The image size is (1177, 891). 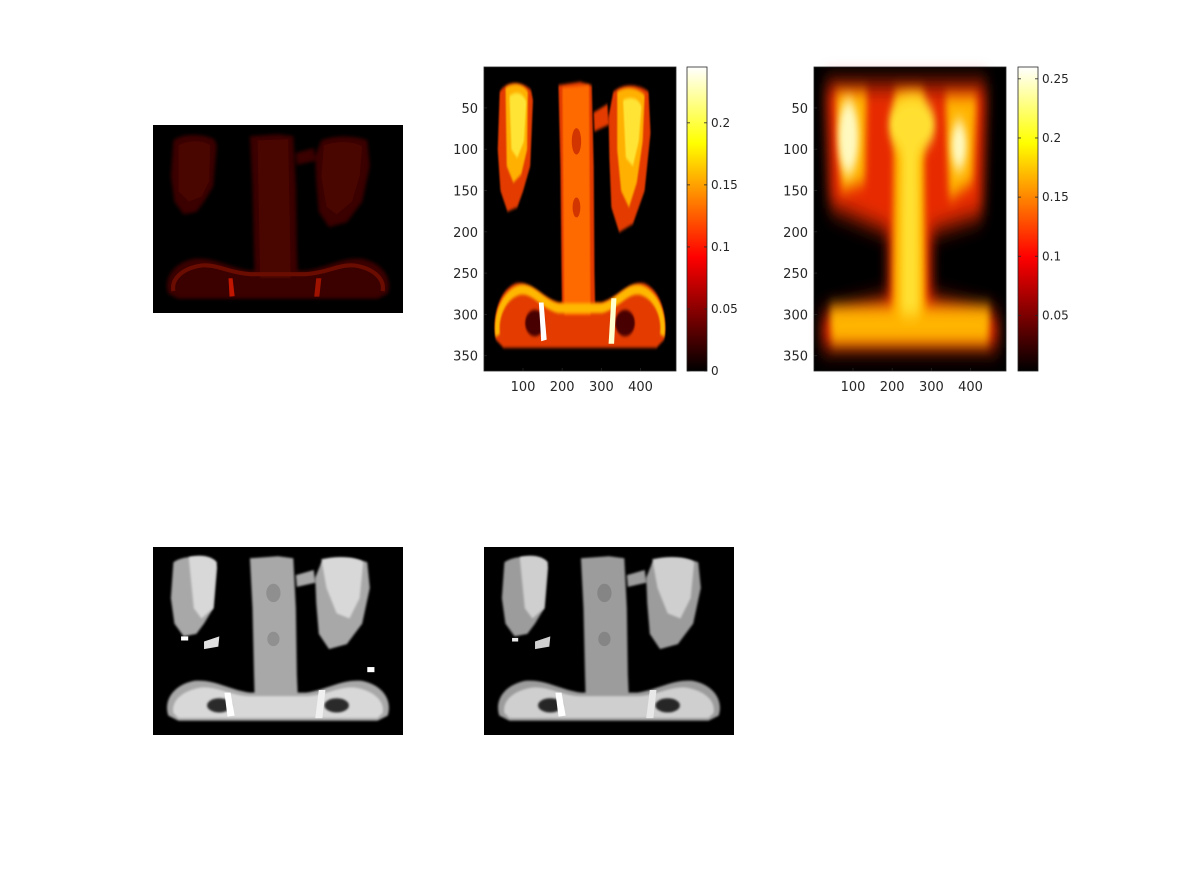 I want to click on top-right-x-ticks: 100 200 300 400, so click(x=912, y=381).